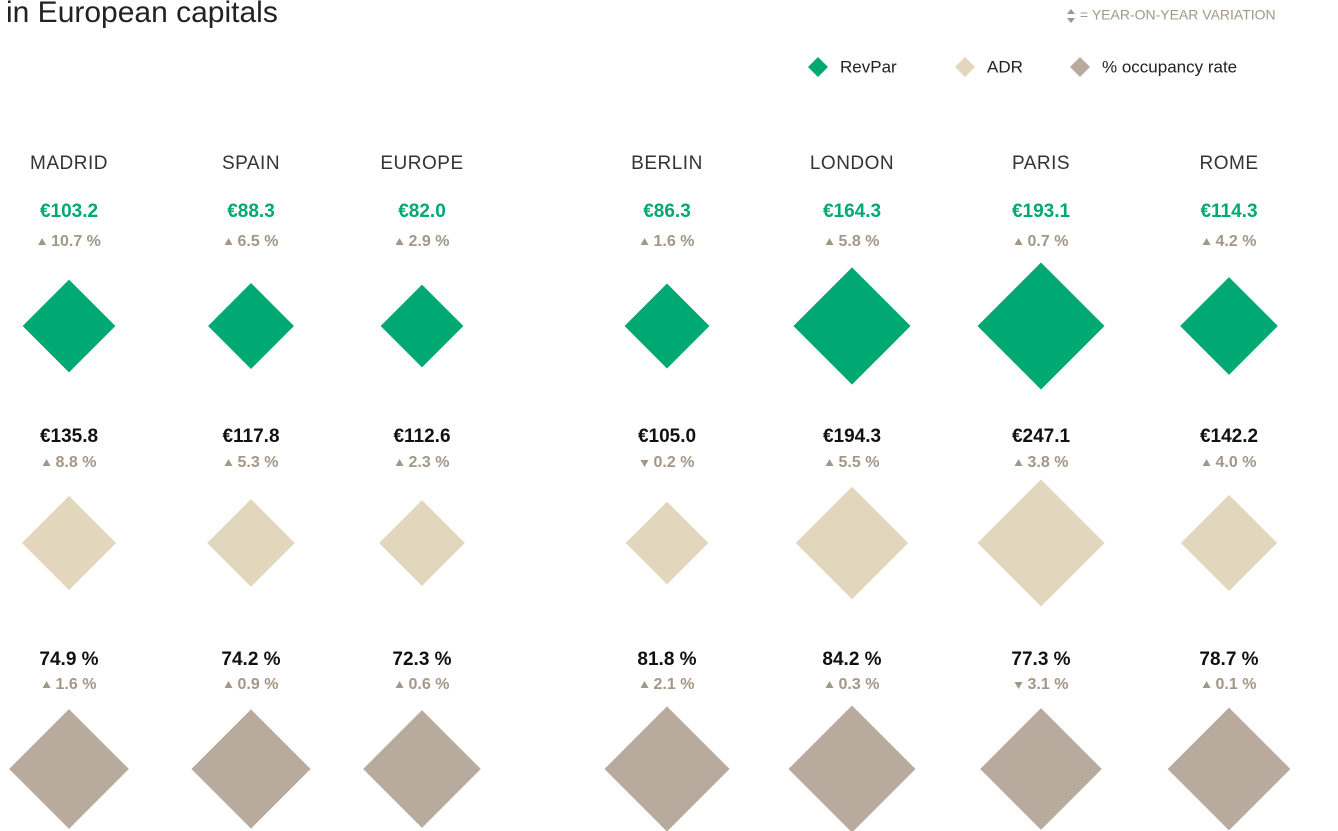 The image size is (1338, 831). Describe the element at coordinates (421, 659) in the screenshot. I see `value-label: 72.3 %` at that location.